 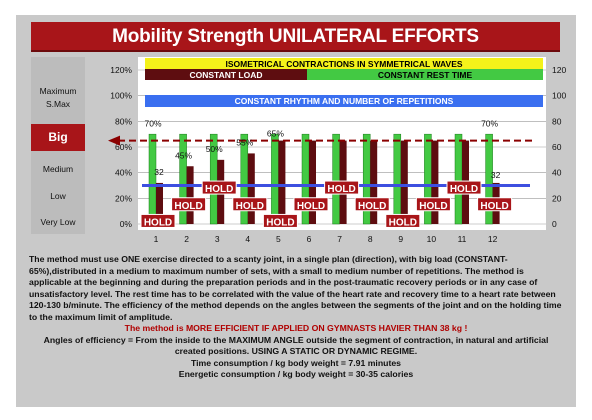 I want to click on reference-arrow, so click(x=114, y=140).